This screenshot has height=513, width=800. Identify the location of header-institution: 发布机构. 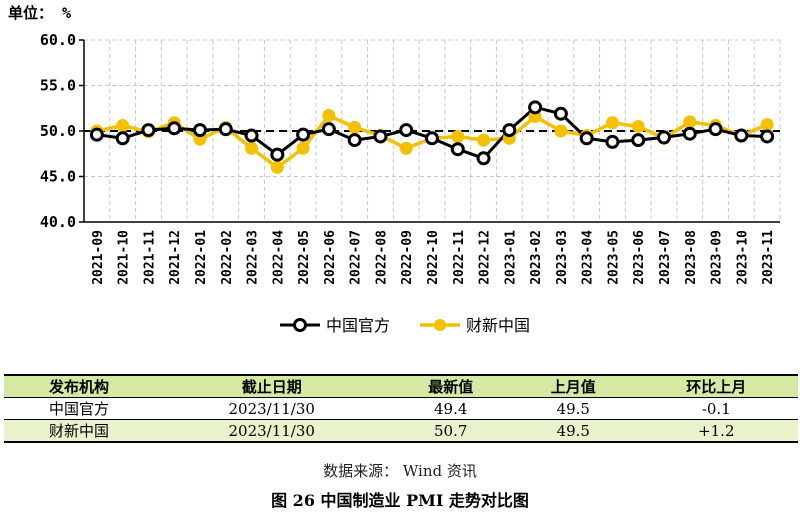
(79, 386).